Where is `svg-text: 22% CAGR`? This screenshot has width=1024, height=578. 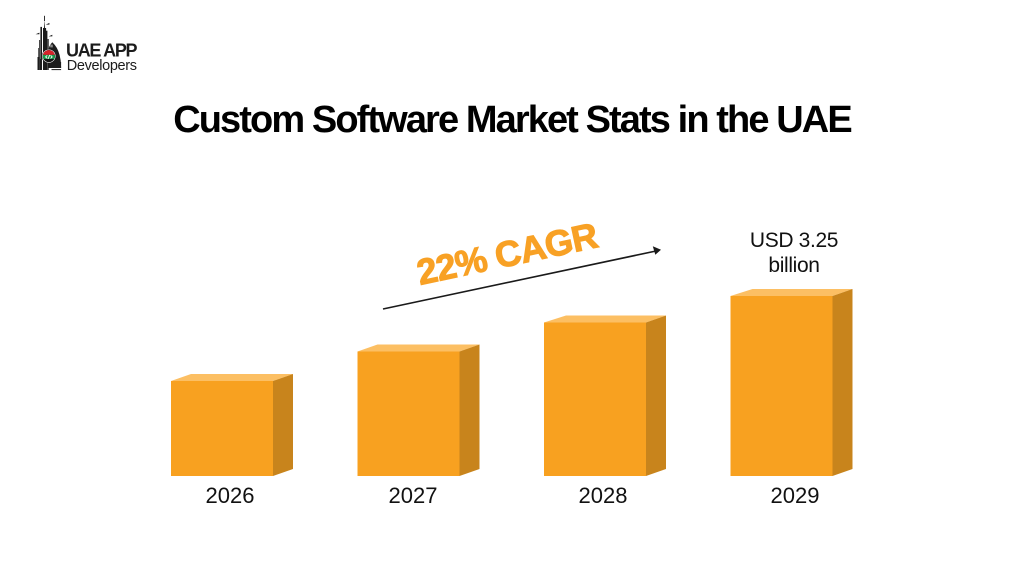
svg-text: 22% CAGR is located at coordinates (507, 253).